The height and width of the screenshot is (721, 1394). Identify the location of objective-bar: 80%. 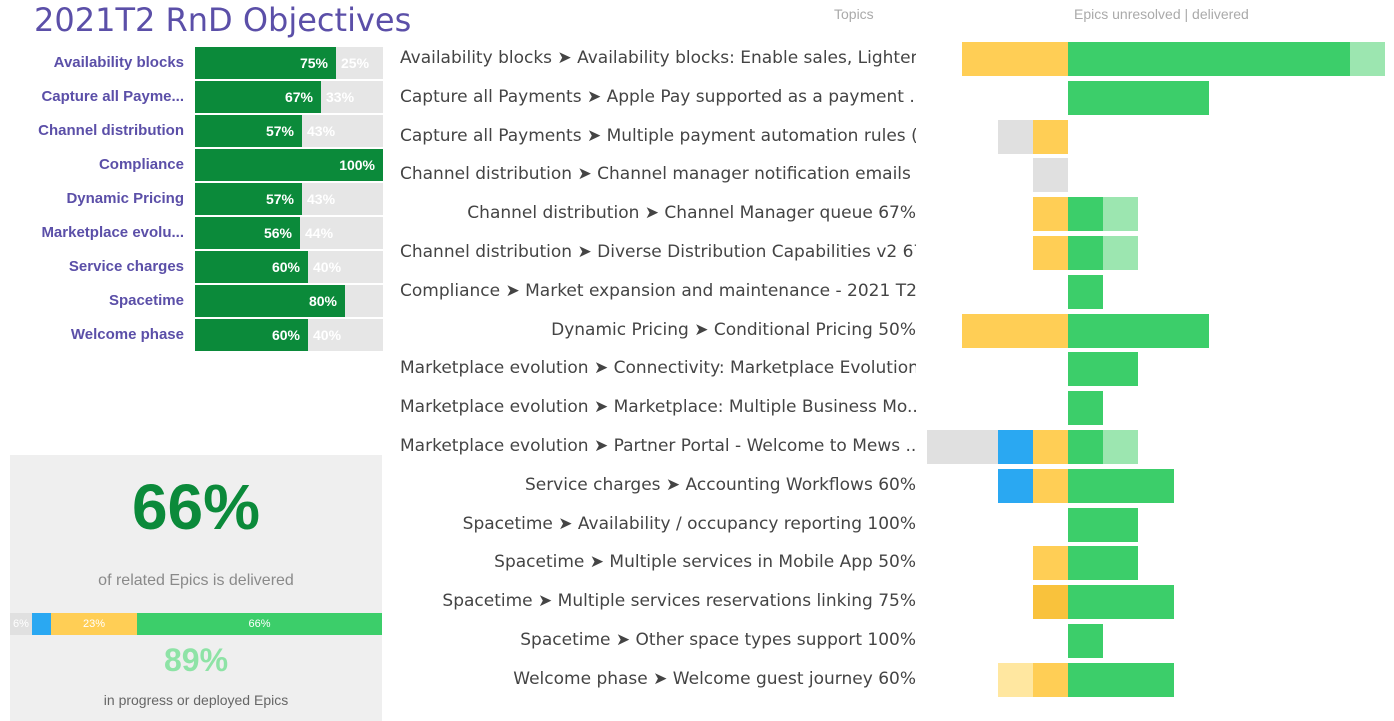
(289, 301).